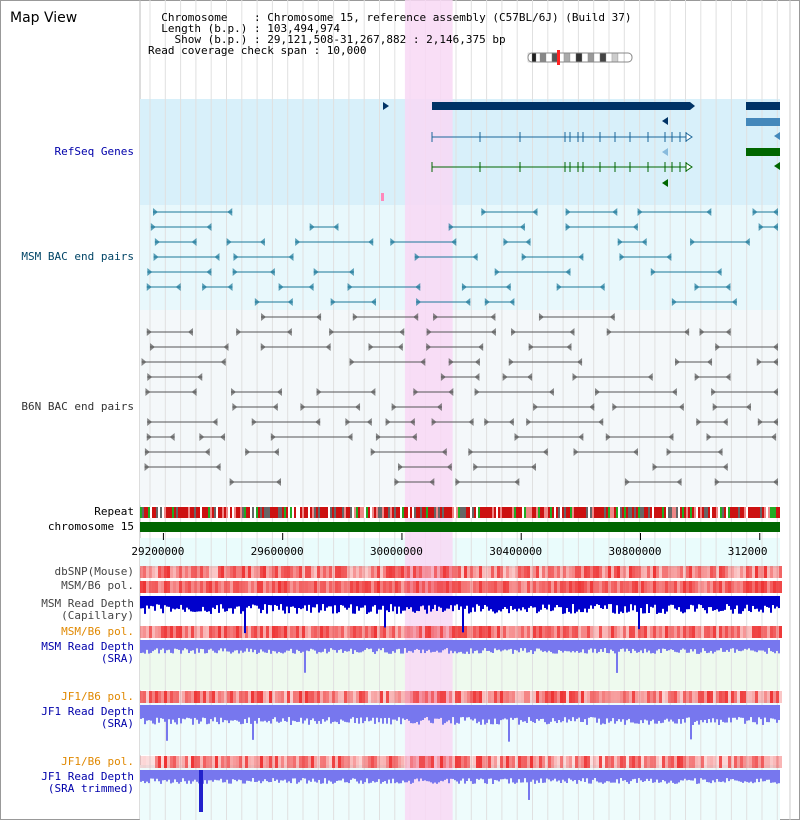 The width and height of the screenshot is (800, 820). I want to click on track-label-jf1-pol2: JF1/B6 pol., so click(97, 761).